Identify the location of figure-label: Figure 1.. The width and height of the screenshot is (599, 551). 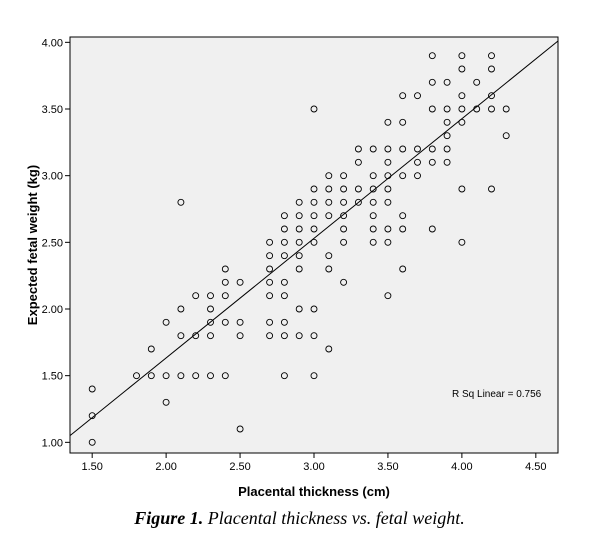
(169, 518).